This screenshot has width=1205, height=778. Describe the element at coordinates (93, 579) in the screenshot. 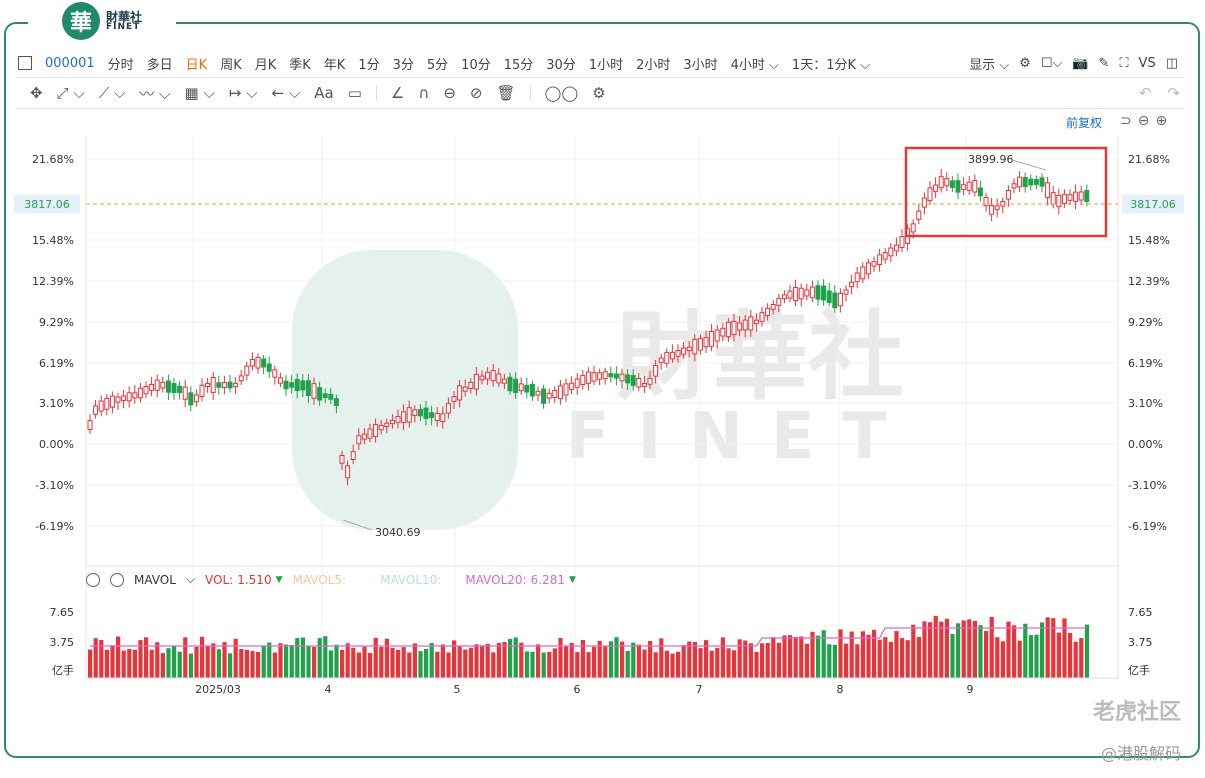

I see `settings-icon` at that location.